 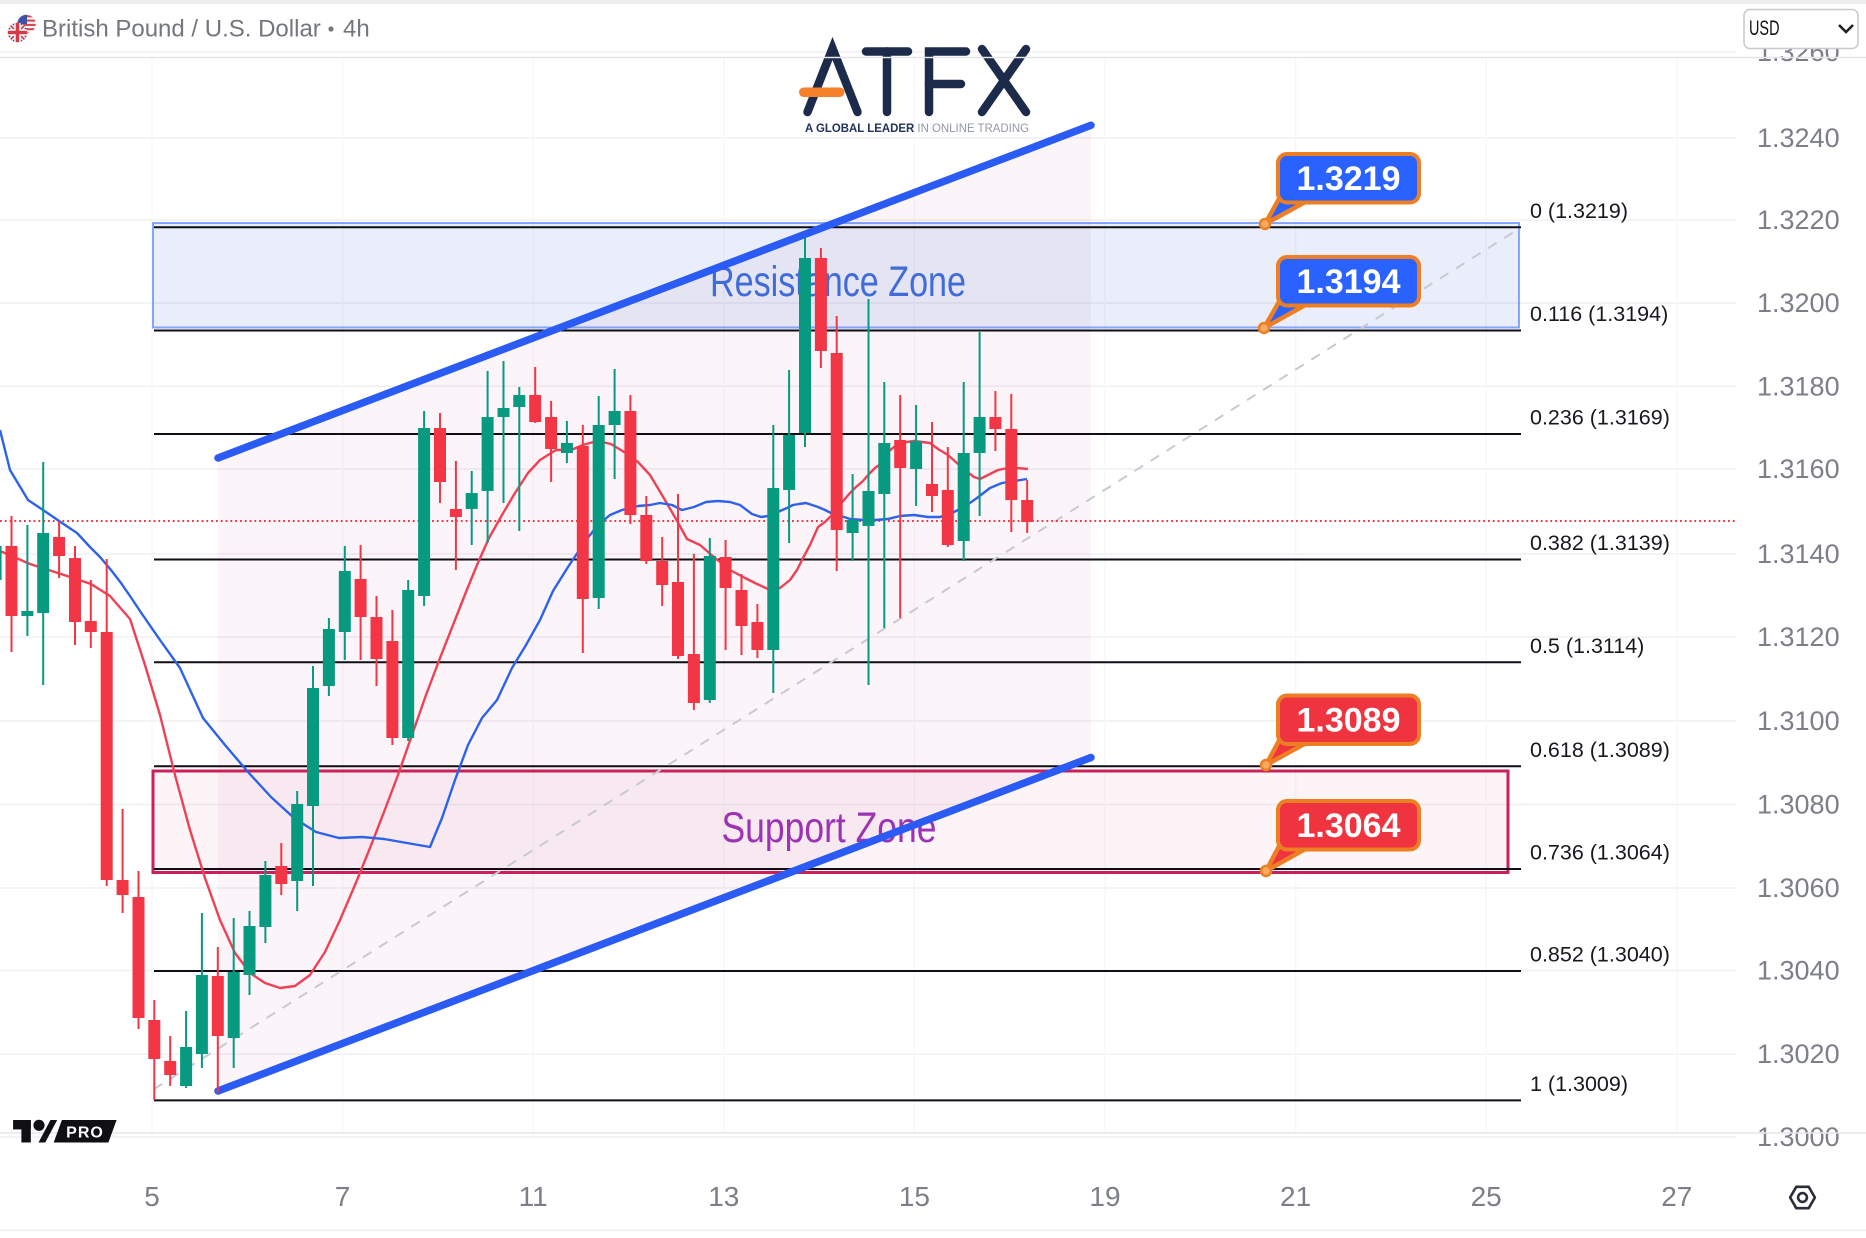 I want to click on svg-text: 1.3200, so click(x=1798, y=303).